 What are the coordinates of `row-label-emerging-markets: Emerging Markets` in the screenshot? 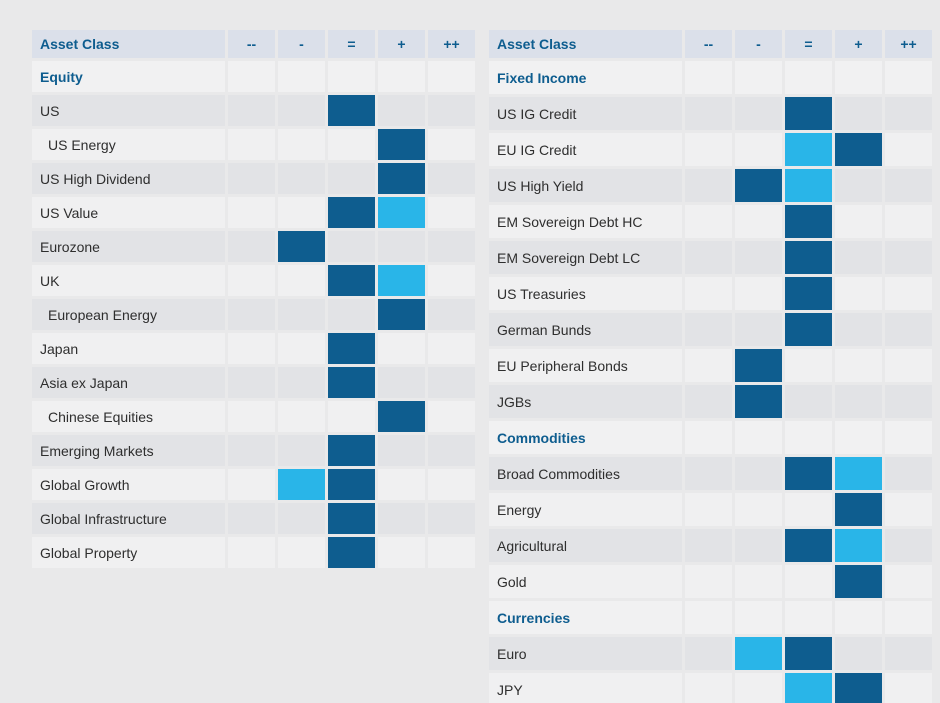 It's located at (128, 450).